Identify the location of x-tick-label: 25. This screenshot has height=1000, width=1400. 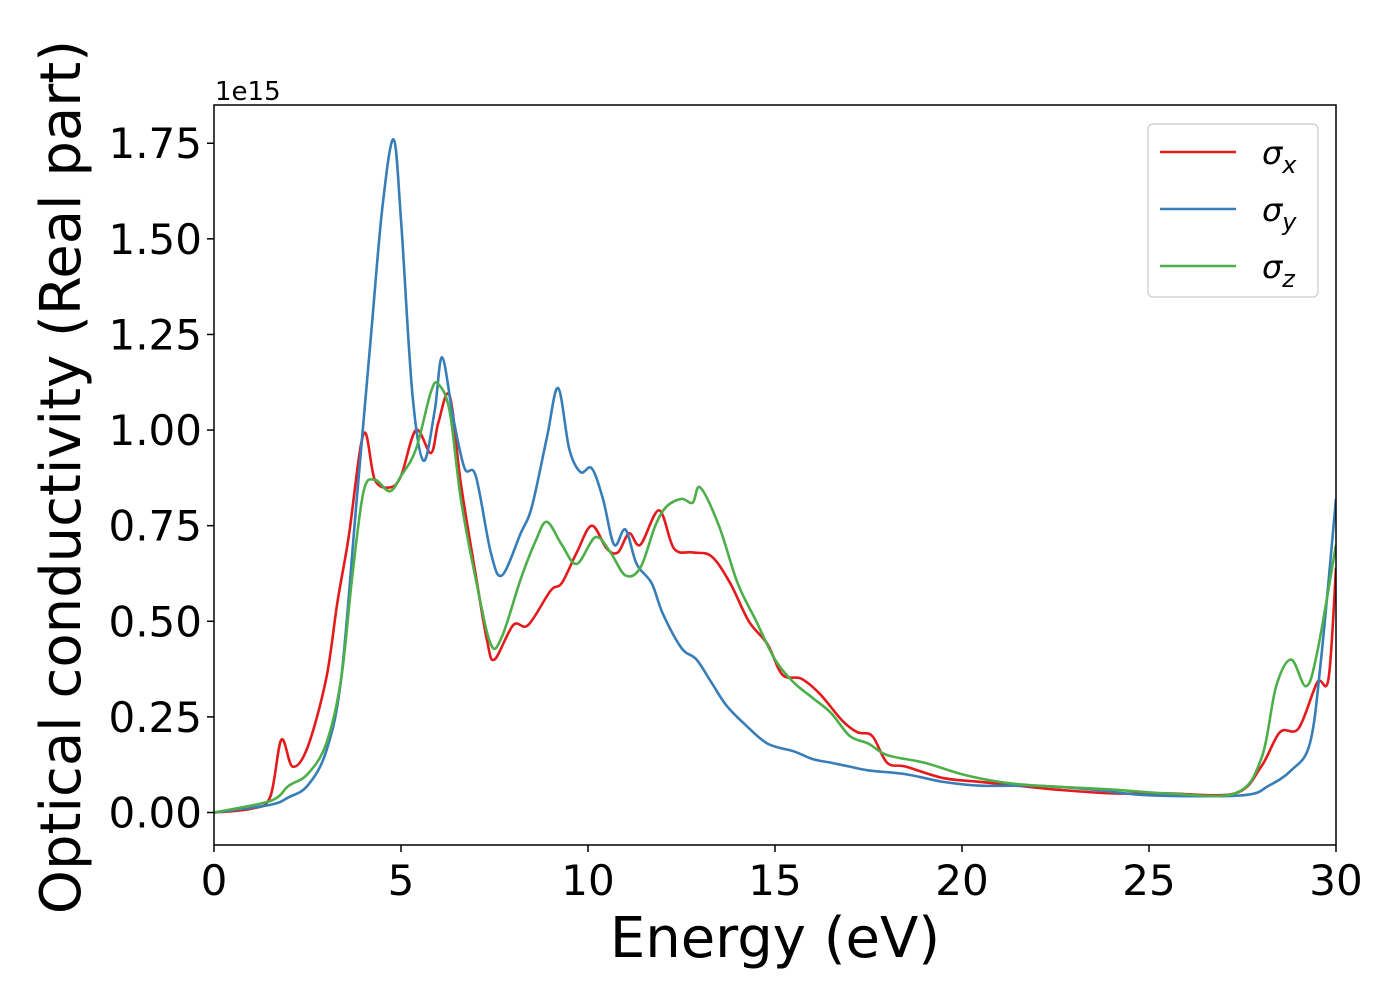
(1148, 880).